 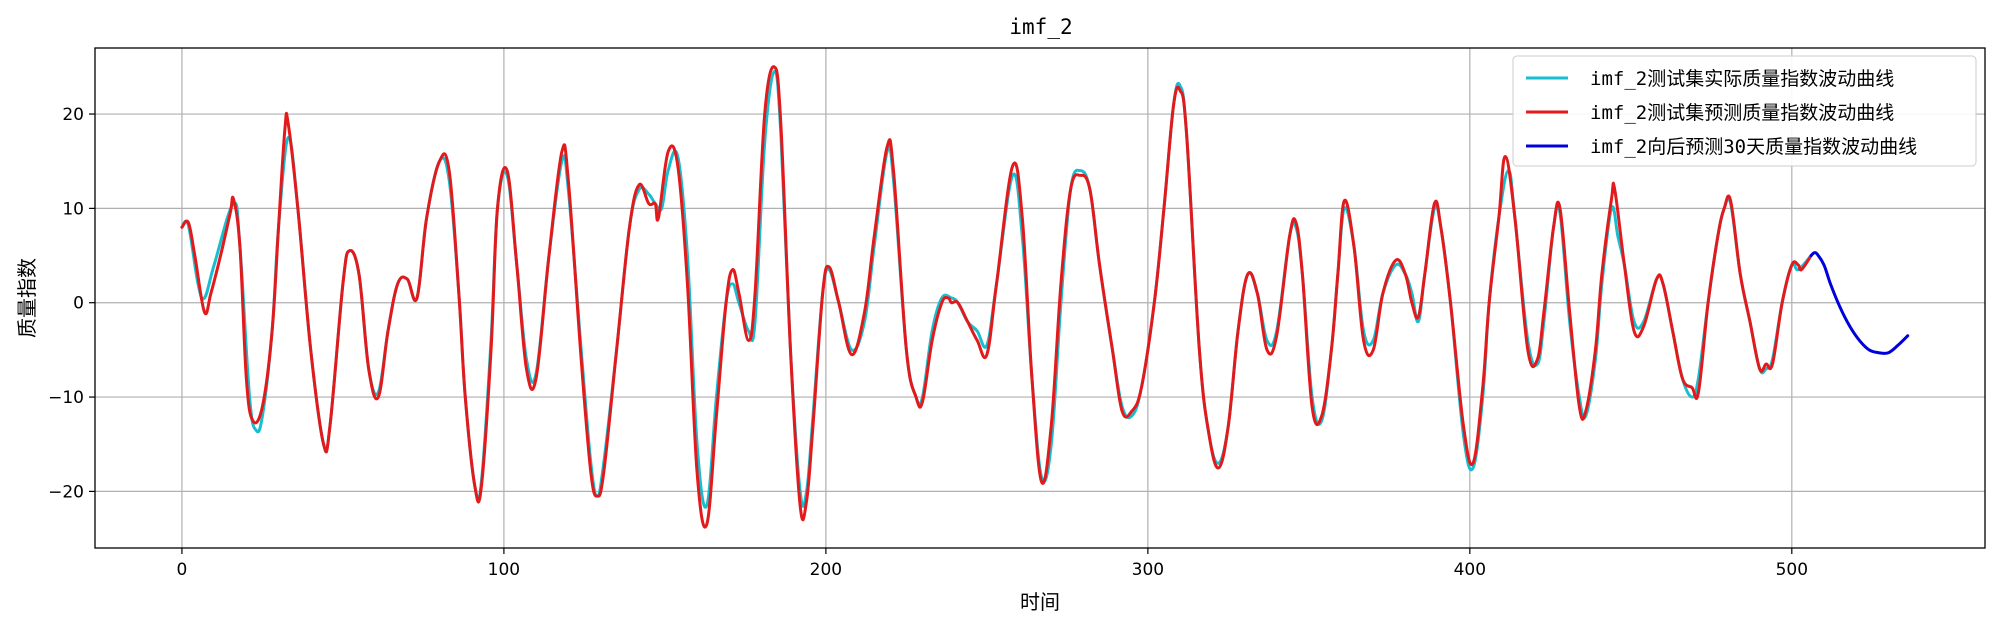 I want to click on legend-label-predicted: imf_2测试集预测质量指数波动曲线, so click(x=1742, y=113).